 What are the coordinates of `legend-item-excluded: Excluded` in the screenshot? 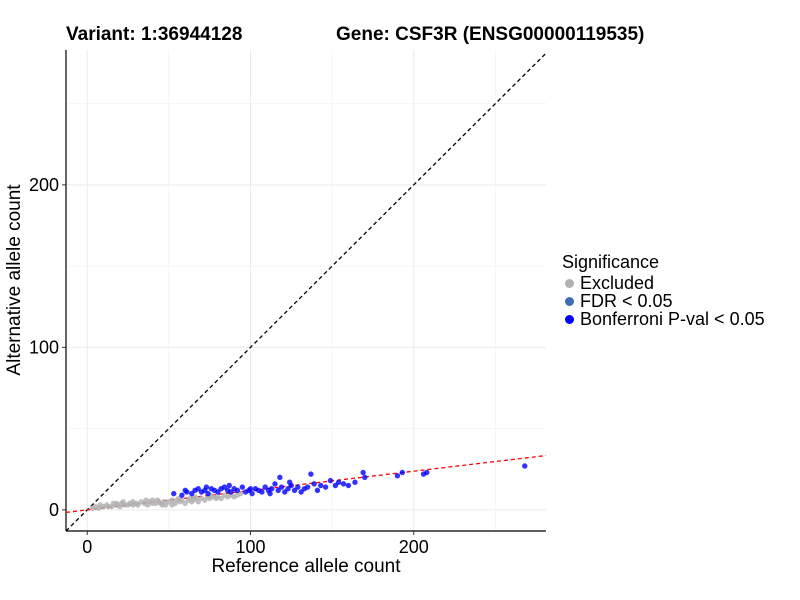 It's located at (663, 282).